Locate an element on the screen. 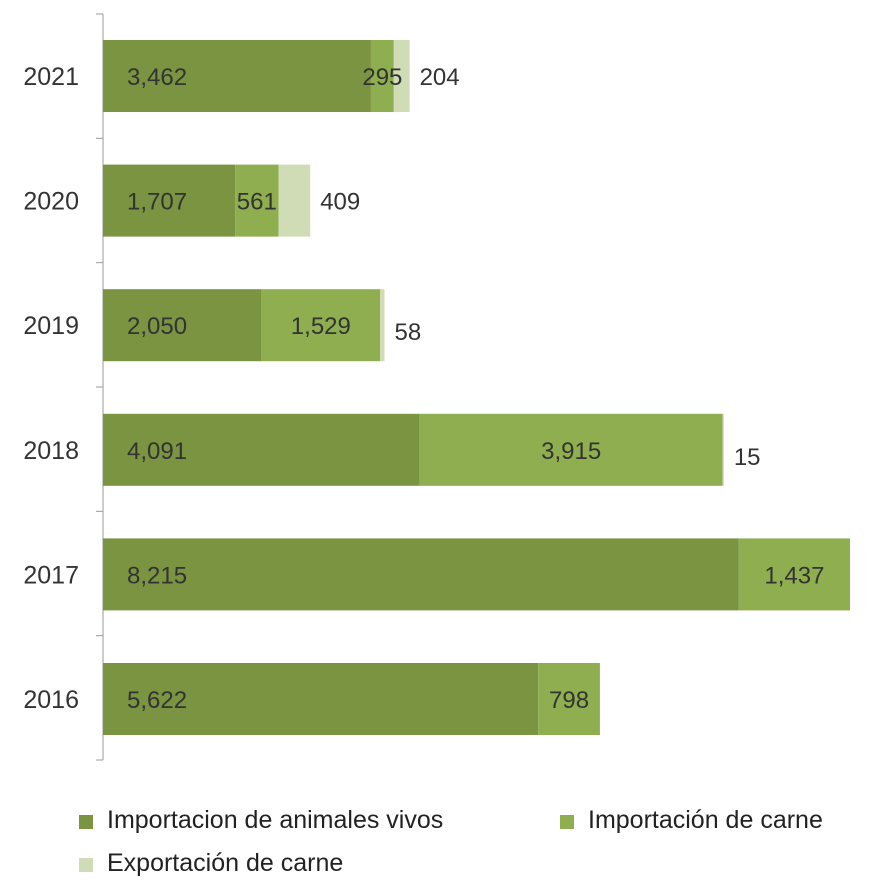 Image resolution: width=878 pixels, height=882 pixels. y-axis is located at coordinates (100, 387).